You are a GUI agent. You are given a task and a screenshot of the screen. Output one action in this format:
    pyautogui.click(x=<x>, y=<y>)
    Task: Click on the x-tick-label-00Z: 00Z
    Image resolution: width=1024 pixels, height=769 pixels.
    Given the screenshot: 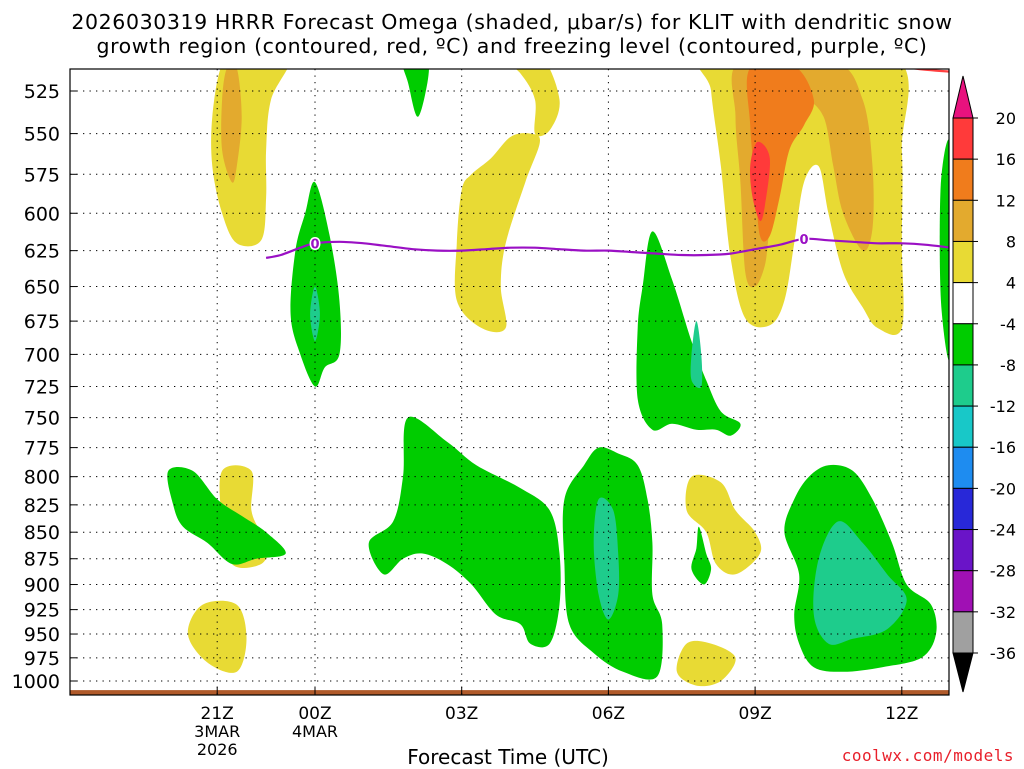 What is the action you would take?
    pyautogui.click(x=314, y=714)
    